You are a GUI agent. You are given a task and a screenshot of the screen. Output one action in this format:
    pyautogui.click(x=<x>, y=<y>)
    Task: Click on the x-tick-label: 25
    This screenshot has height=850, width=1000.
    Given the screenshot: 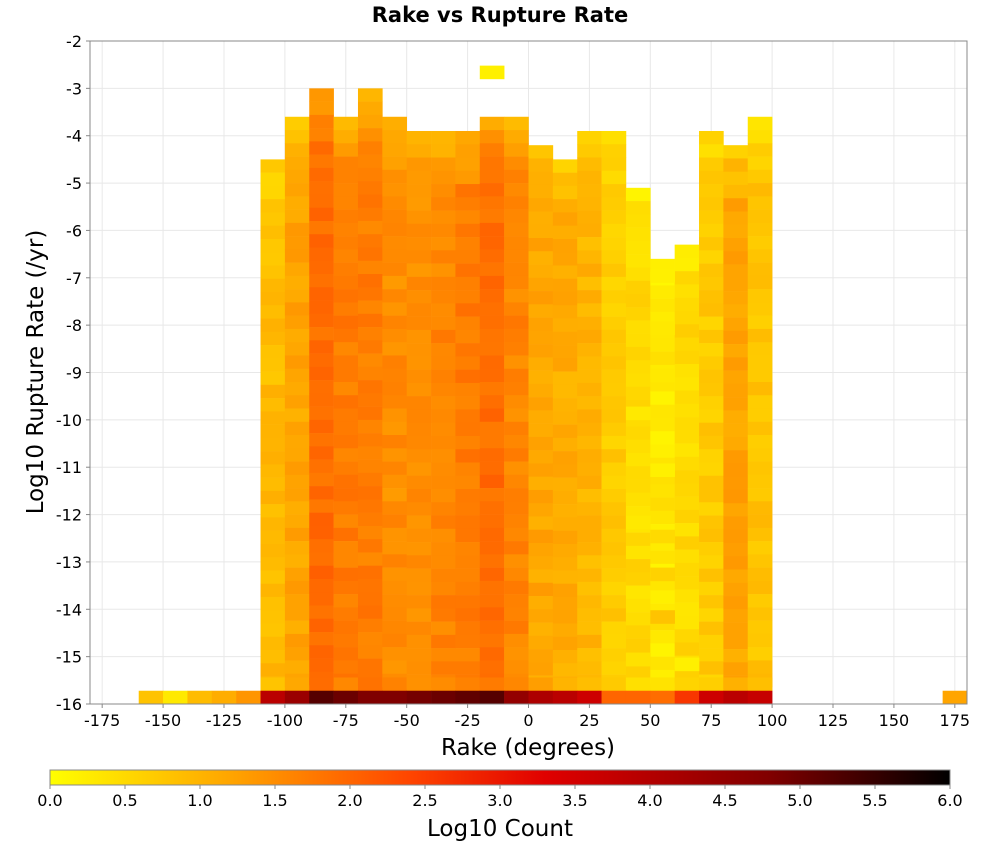 What is the action you would take?
    pyautogui.click(x=589, y=720)
    